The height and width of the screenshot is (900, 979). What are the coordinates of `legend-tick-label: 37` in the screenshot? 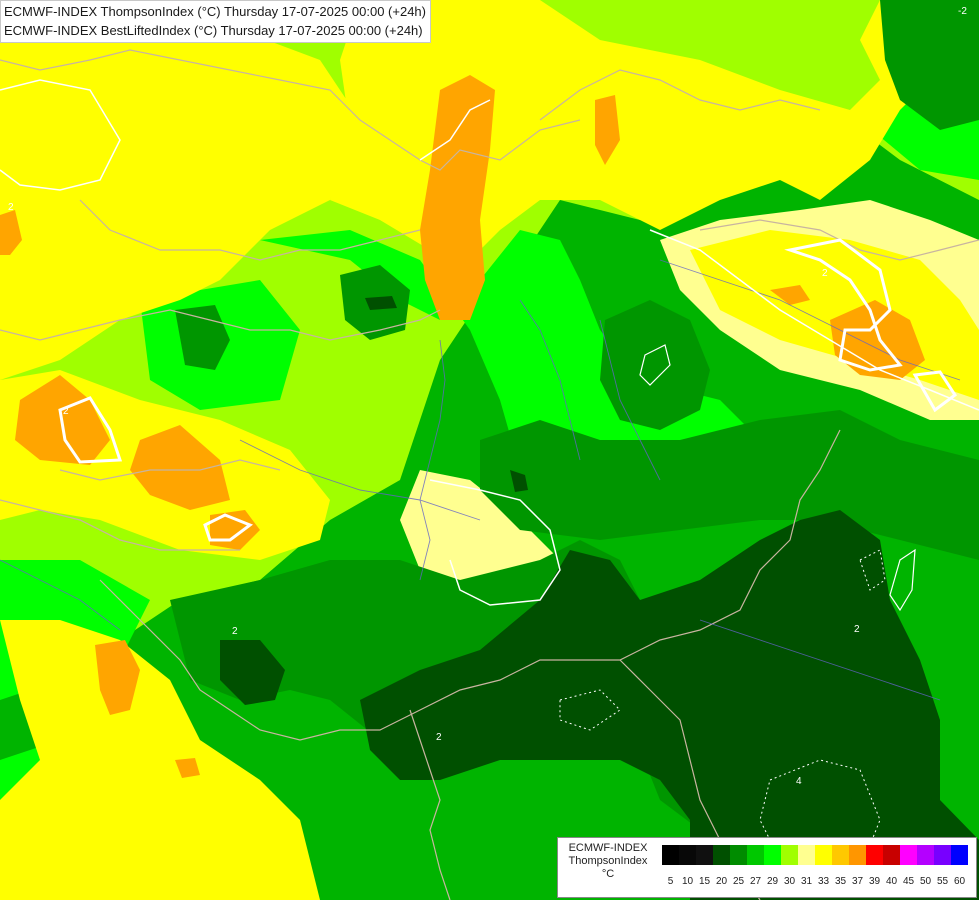 It's located at (857, 881).